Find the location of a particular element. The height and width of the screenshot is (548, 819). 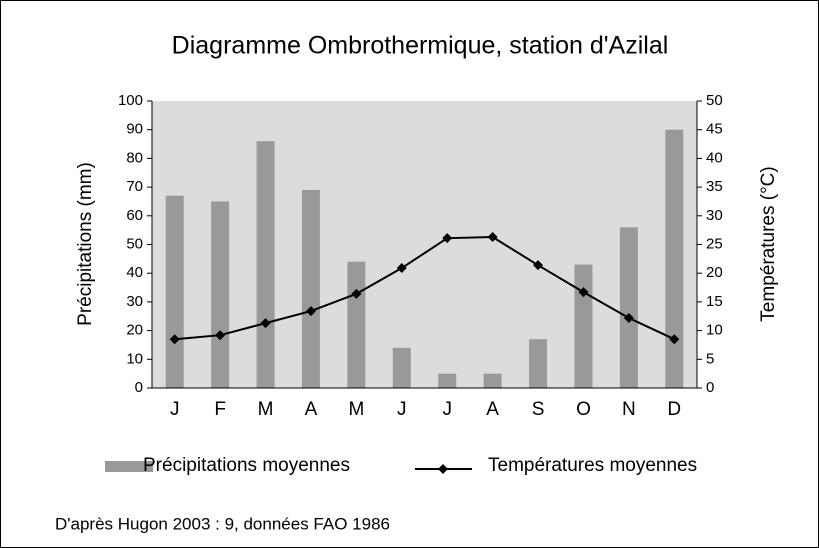

y2-tick-label: 50 is located at coordinates (714, 100).